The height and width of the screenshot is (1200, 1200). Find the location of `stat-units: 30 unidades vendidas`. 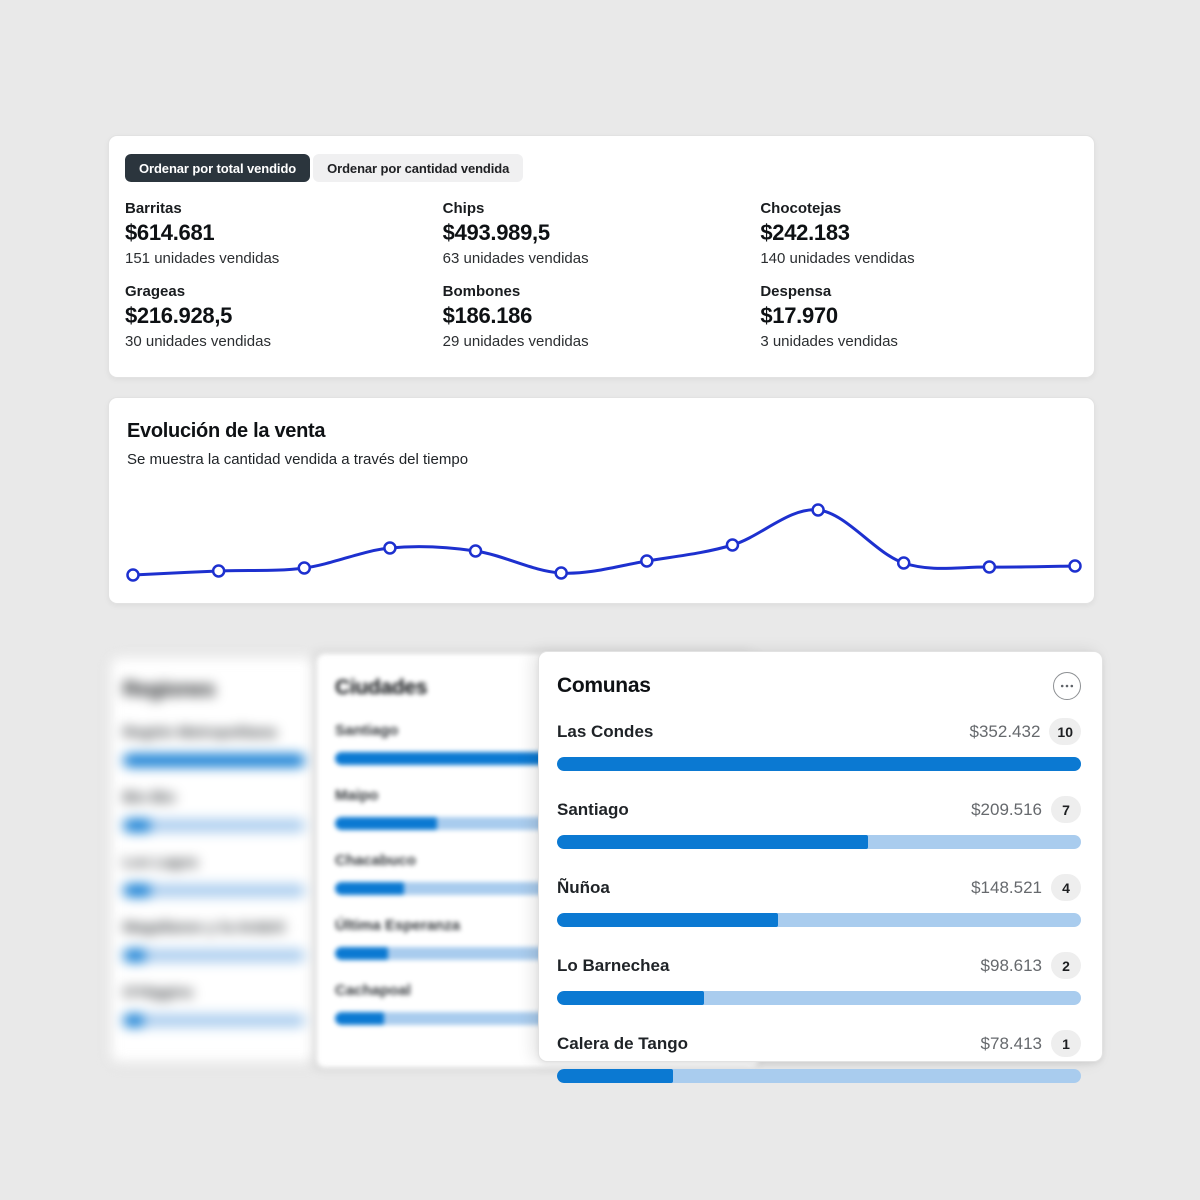

stat-units: 30 unidades vendidas is located at coordinates (198, 341).